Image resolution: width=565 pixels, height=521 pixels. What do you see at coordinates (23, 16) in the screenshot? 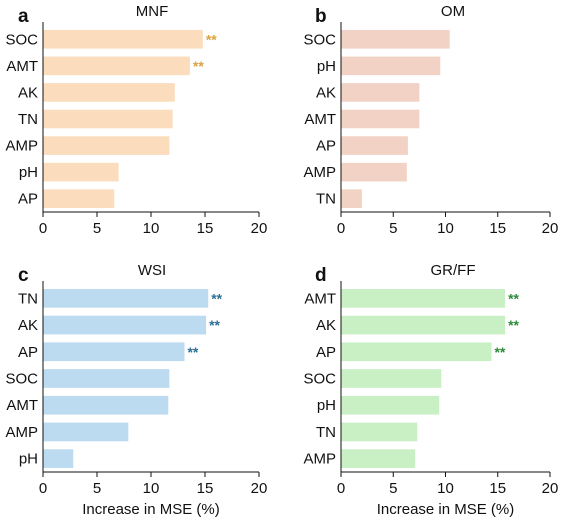
I see `panel-letter: a` at bounding box center [23, 16].